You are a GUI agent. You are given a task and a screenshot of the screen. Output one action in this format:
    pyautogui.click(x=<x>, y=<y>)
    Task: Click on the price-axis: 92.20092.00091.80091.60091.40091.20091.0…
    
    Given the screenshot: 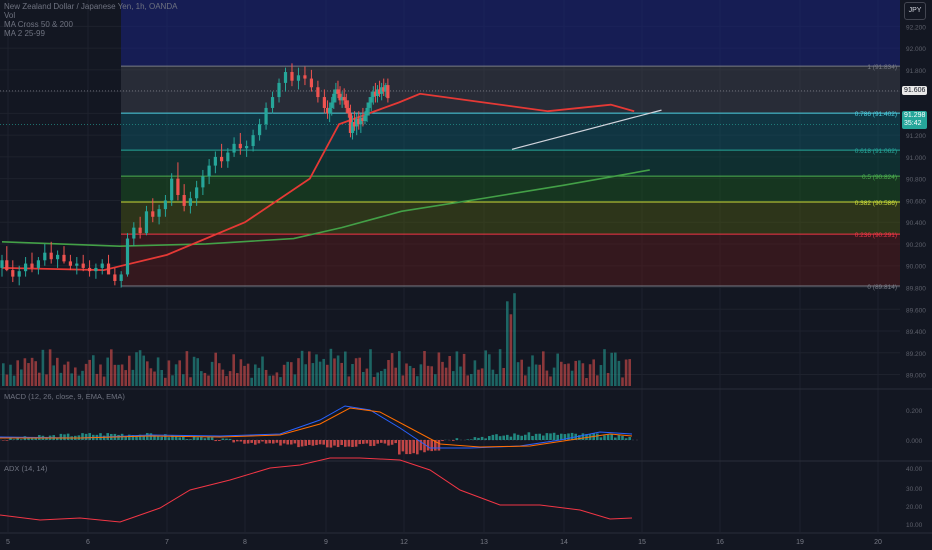 What is the action you would take?
    pyautogui.click(x=916, y=201)
    